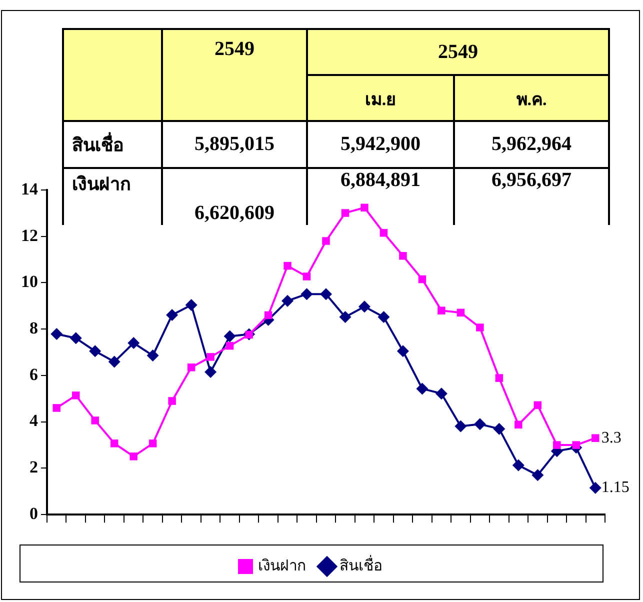 The image size is (643, 602). Describe the element at coordinates (611, 437) in the screenshot. I see `data-label: 3.3` at that location.